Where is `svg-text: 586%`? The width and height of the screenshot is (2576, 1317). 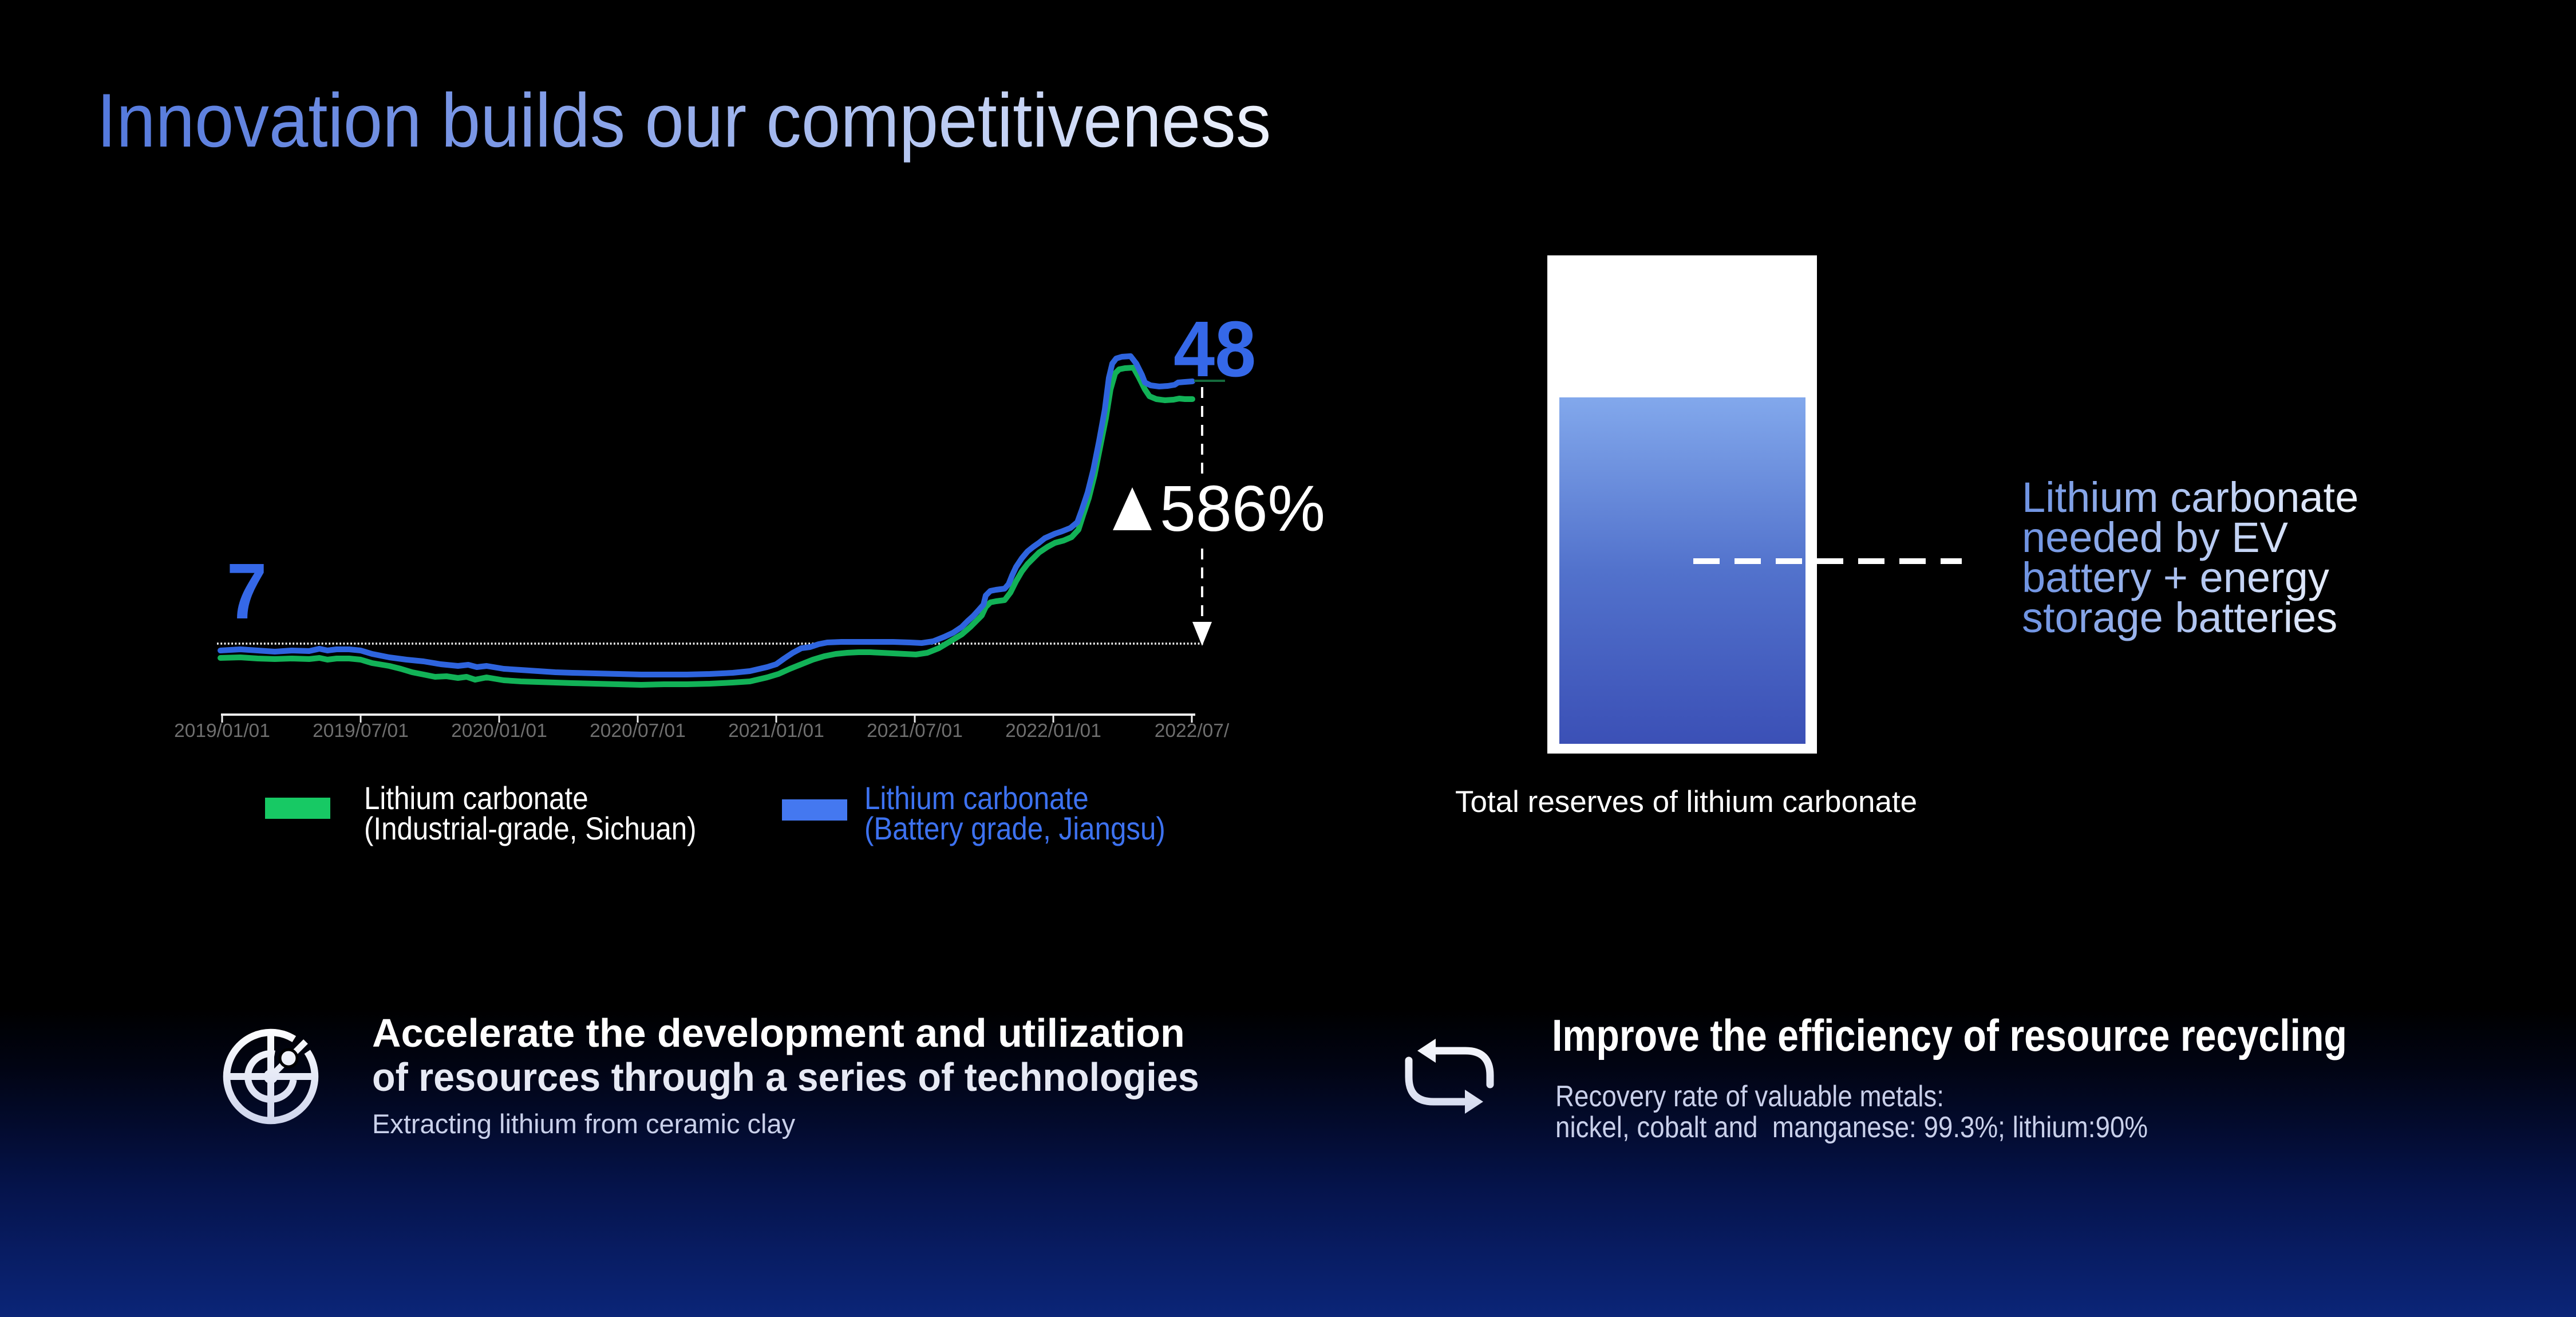
svg-text: 586% is located at coordinates (1242, 508).